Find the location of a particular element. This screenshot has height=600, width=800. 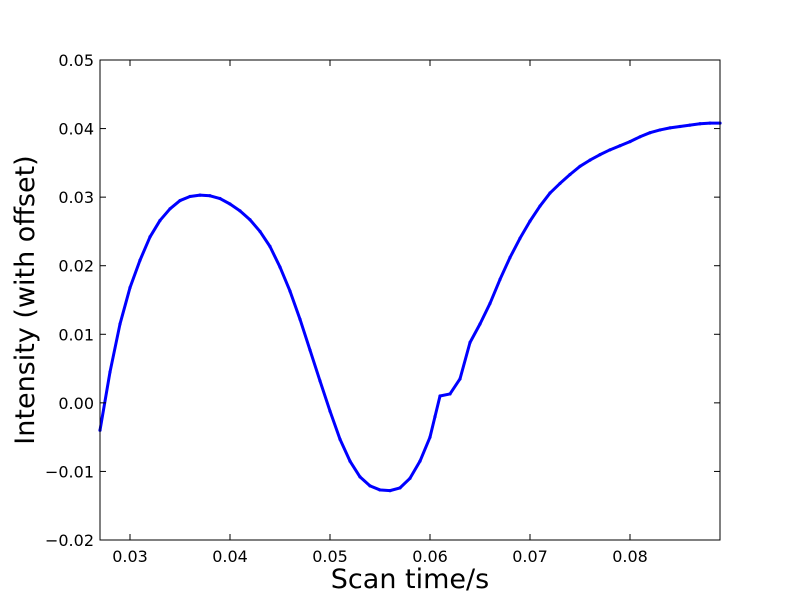

y-tick-label: 0.03 is located at coordinates (76, 197).